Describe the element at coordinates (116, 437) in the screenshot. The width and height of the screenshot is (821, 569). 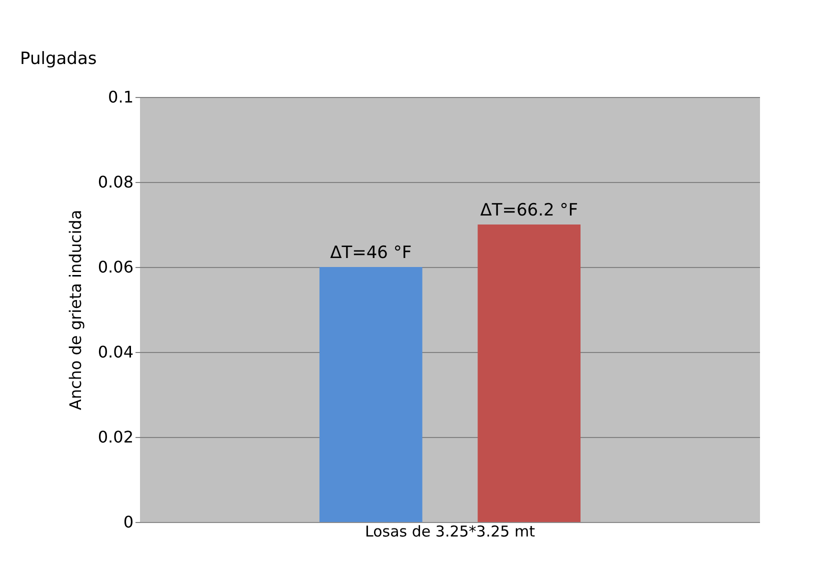
I see `y-tick-label: 0.02` at that location.